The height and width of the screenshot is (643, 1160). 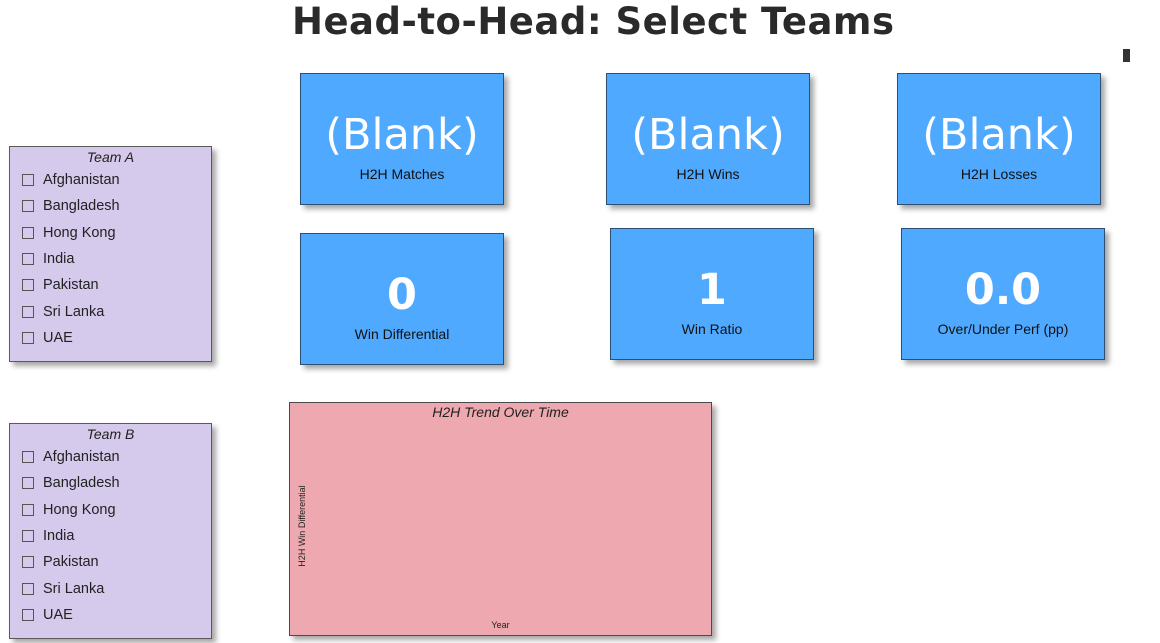 I want to click on over-under-perf-card: 0.0 Over/Under Perf (pp), so click(x=1003, y=294).